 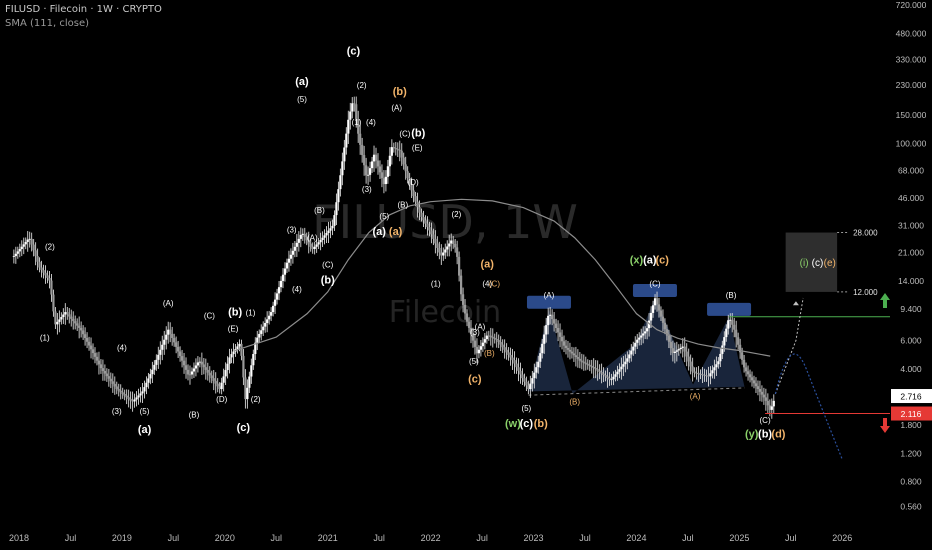 What do you see at coordinates (256, 399) in the screenshot?
I see `wave-label: (2)` at bounding box center [256, 399].